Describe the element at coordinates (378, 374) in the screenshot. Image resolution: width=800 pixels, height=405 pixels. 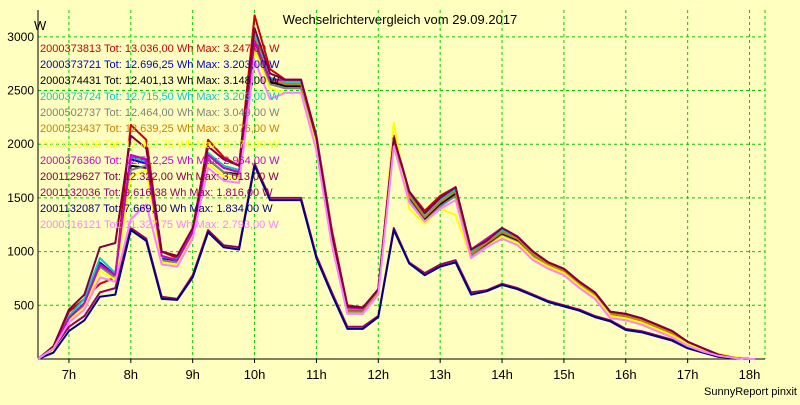
I see `x-tick-label: 12h` at that location.